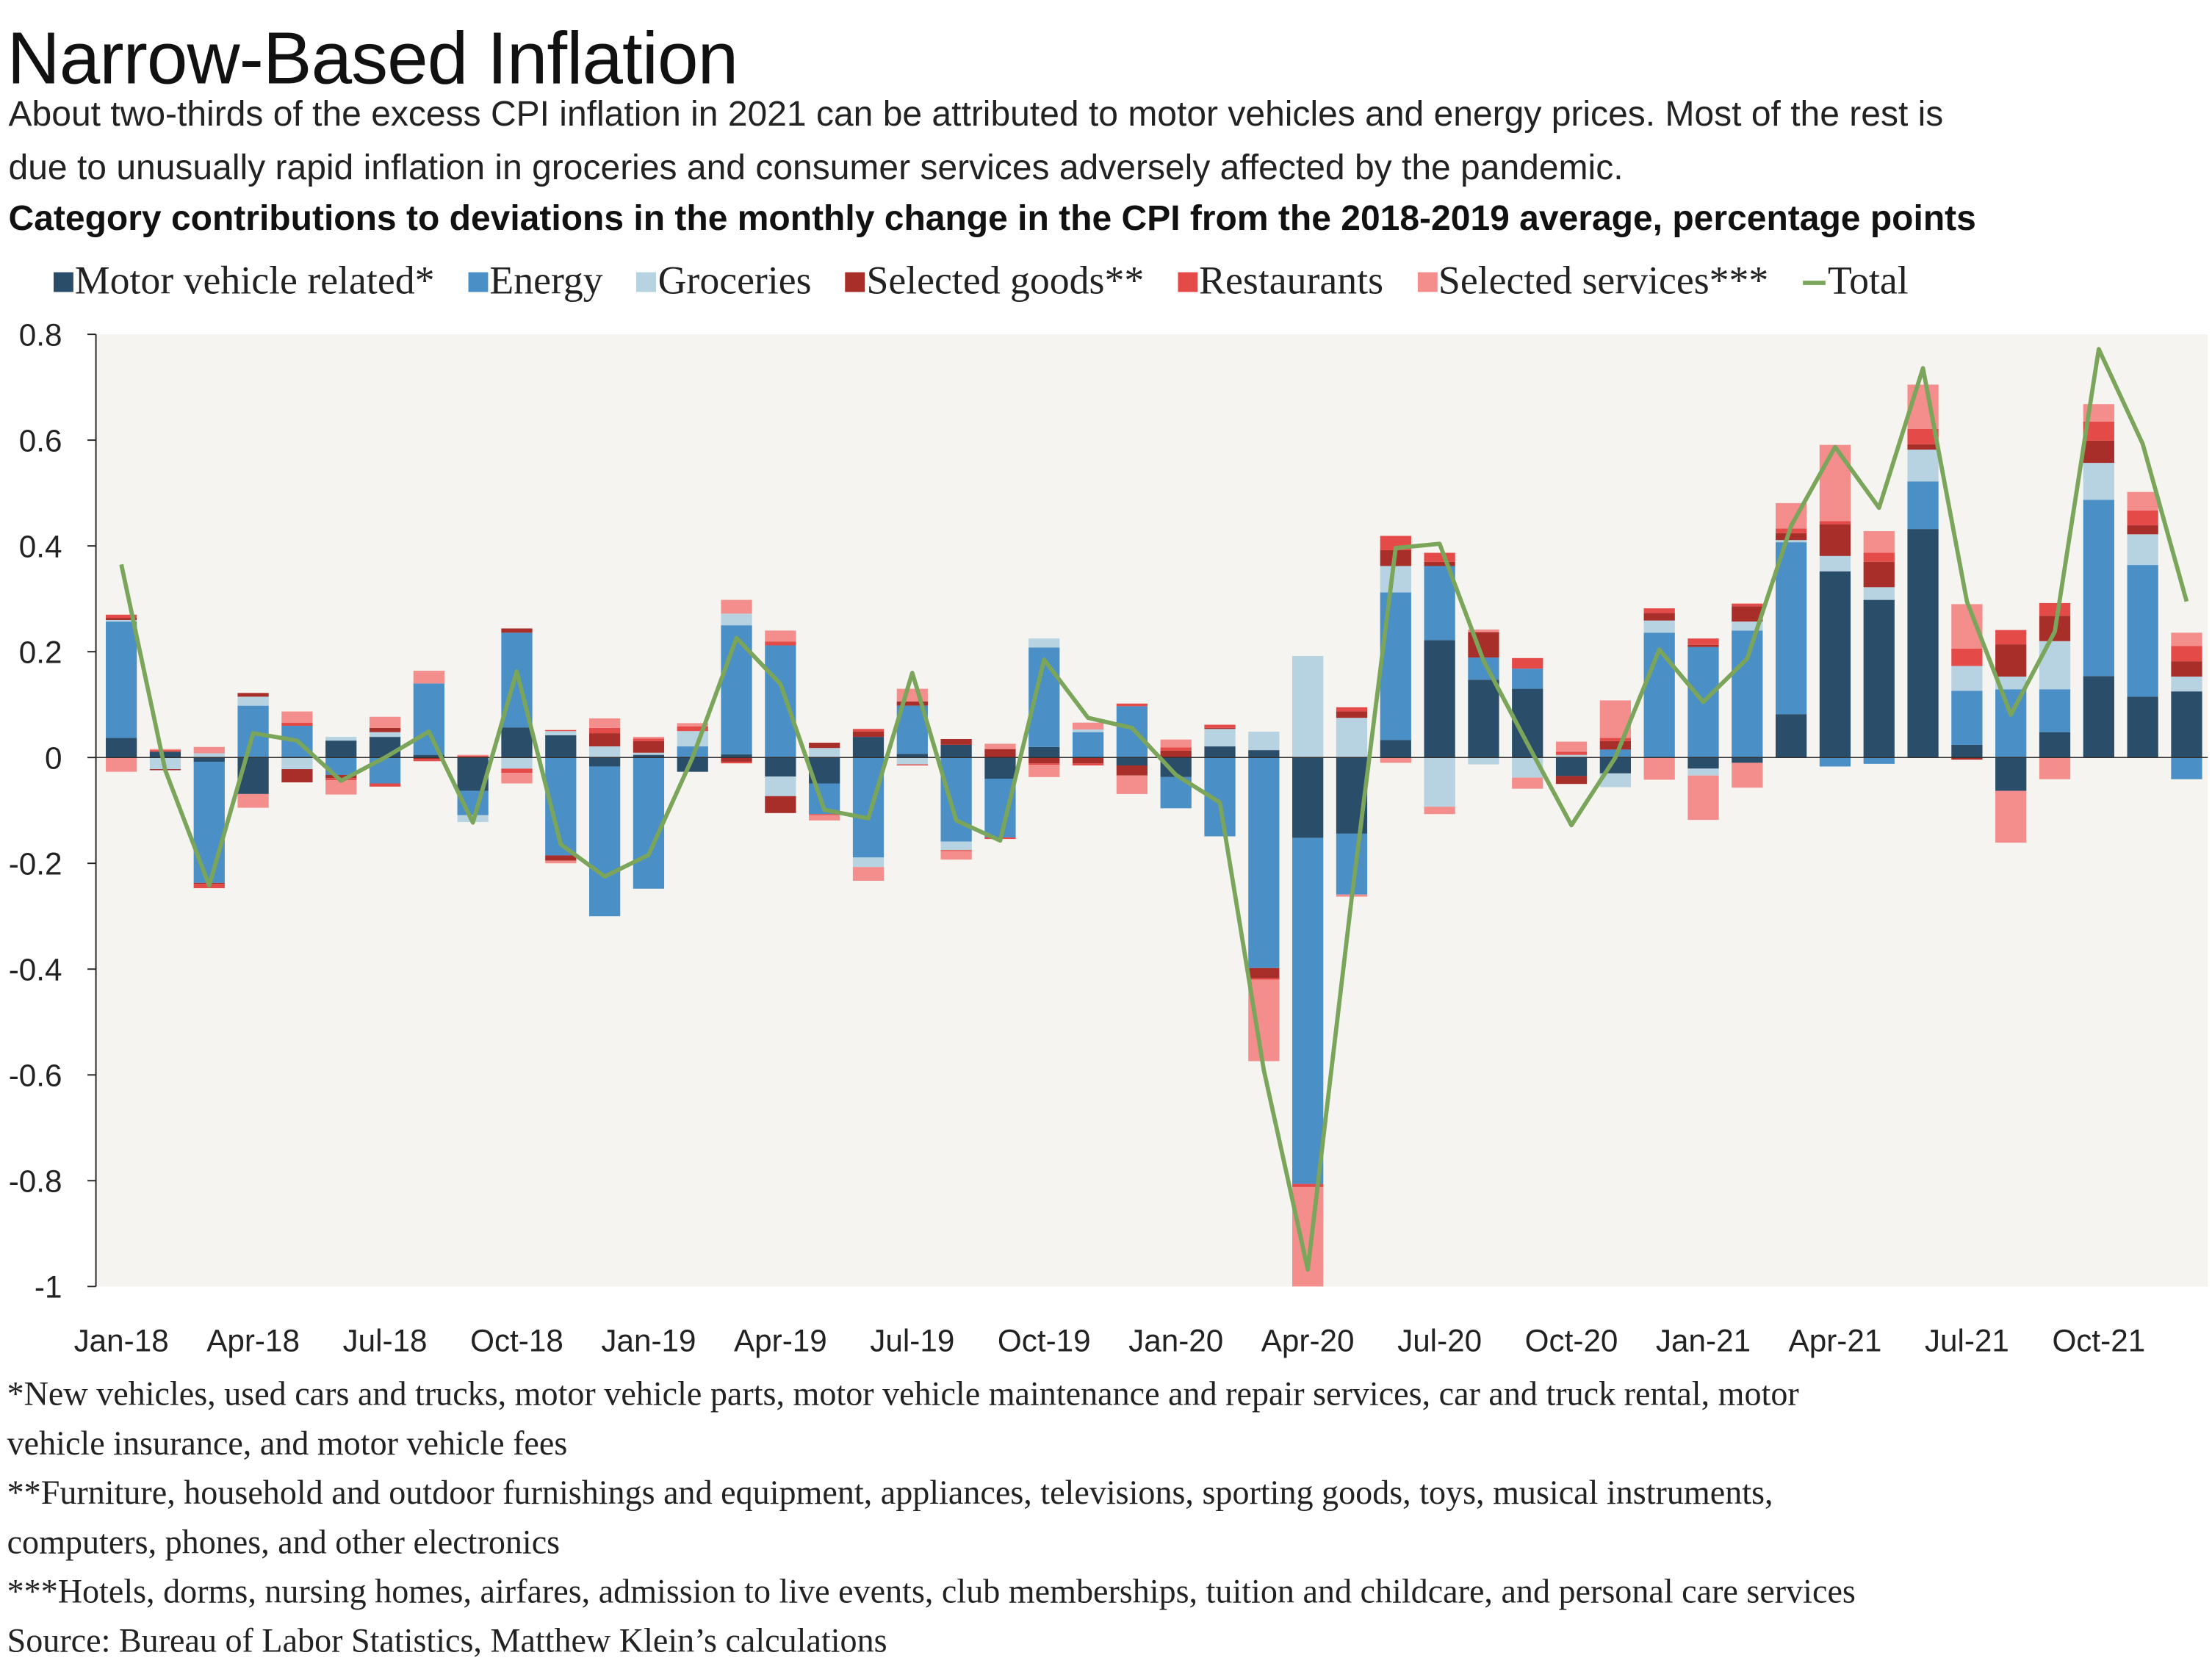  Describe the element at coordinates (1291, 281) in the screenshot. I see `legend-label: Restaurants` at that location.